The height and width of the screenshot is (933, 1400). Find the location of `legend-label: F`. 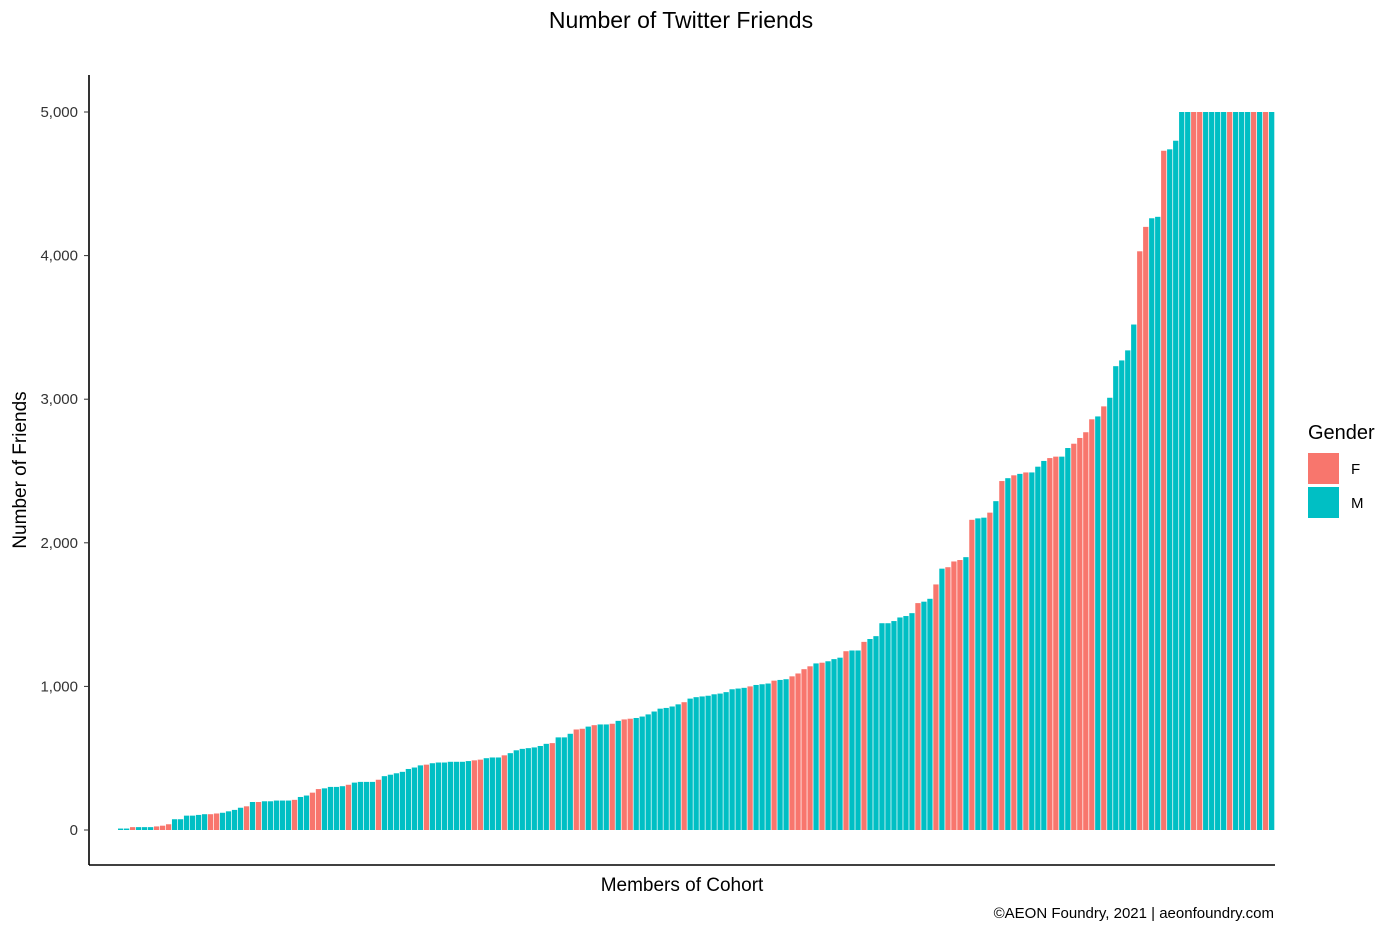

legend-label: F is located at coordinates (1355, 469).